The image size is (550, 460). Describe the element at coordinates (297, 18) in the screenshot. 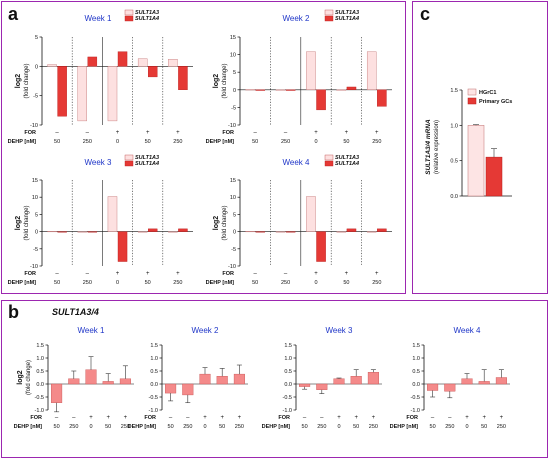

I see `chart-title-a-1: Week 2` at that location.